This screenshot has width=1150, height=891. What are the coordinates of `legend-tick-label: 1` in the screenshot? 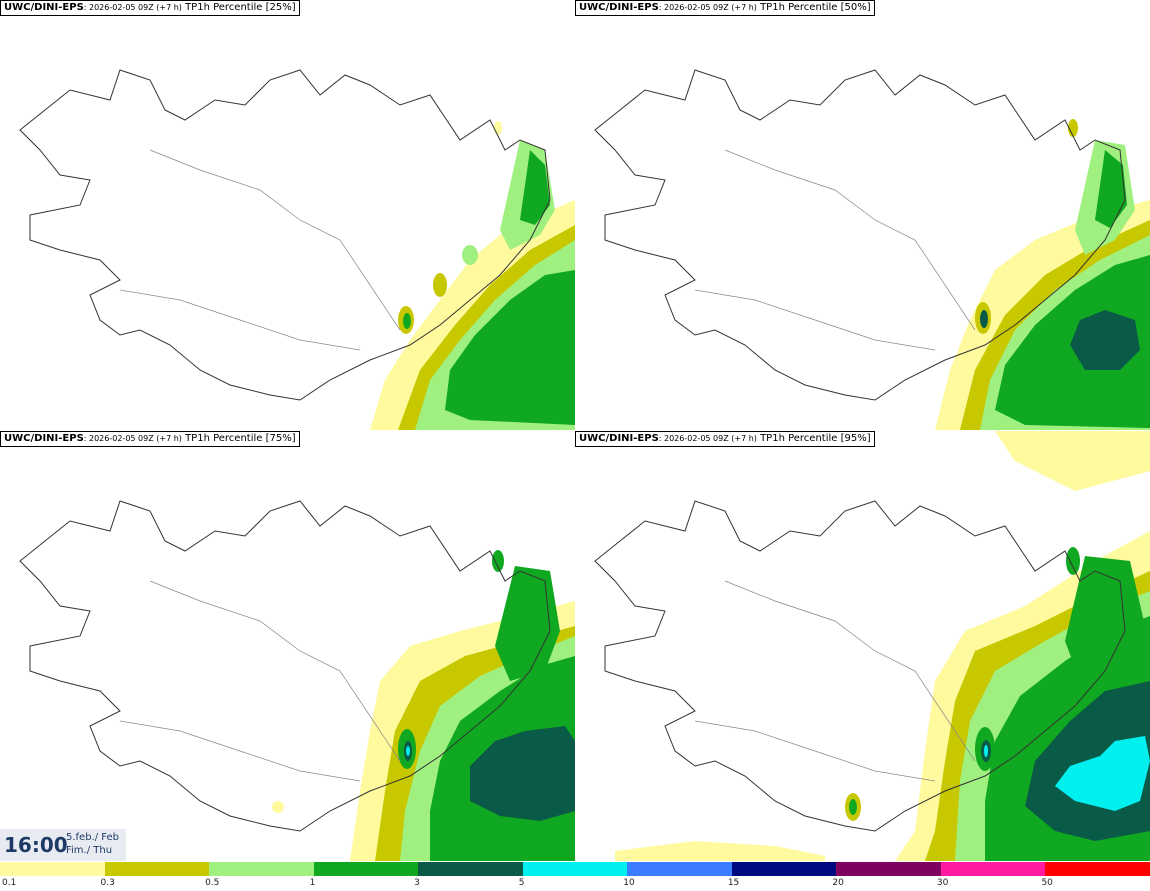 It's located at (312, 883).